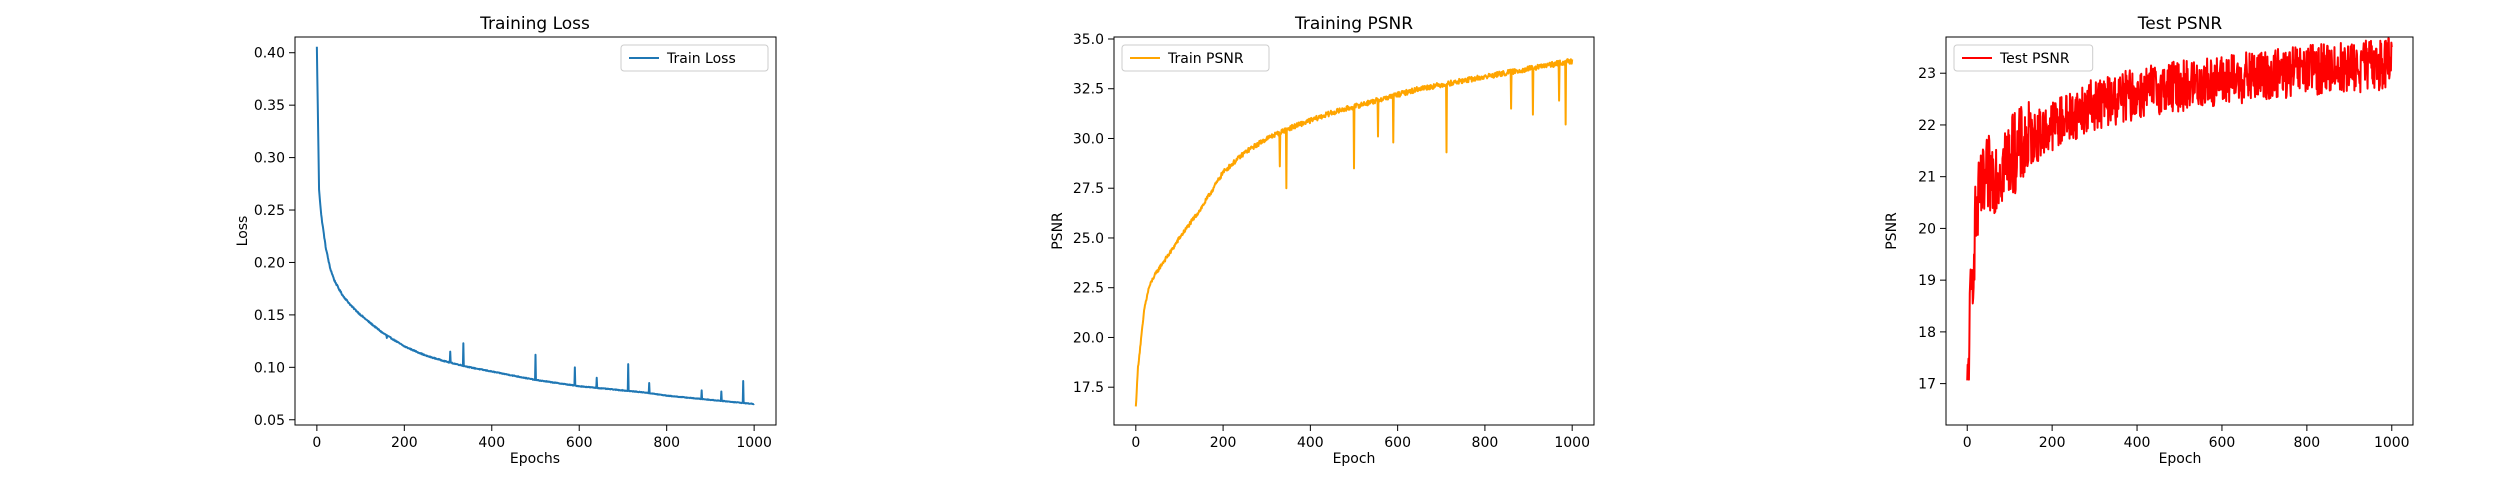 Image resolution: width=2507 pixels, height=480 pixels. What do you see at coordinates (1088, 388) in the screenshot?
I see `y-tick-label: 17.5` at bounding box center [1088, 388].